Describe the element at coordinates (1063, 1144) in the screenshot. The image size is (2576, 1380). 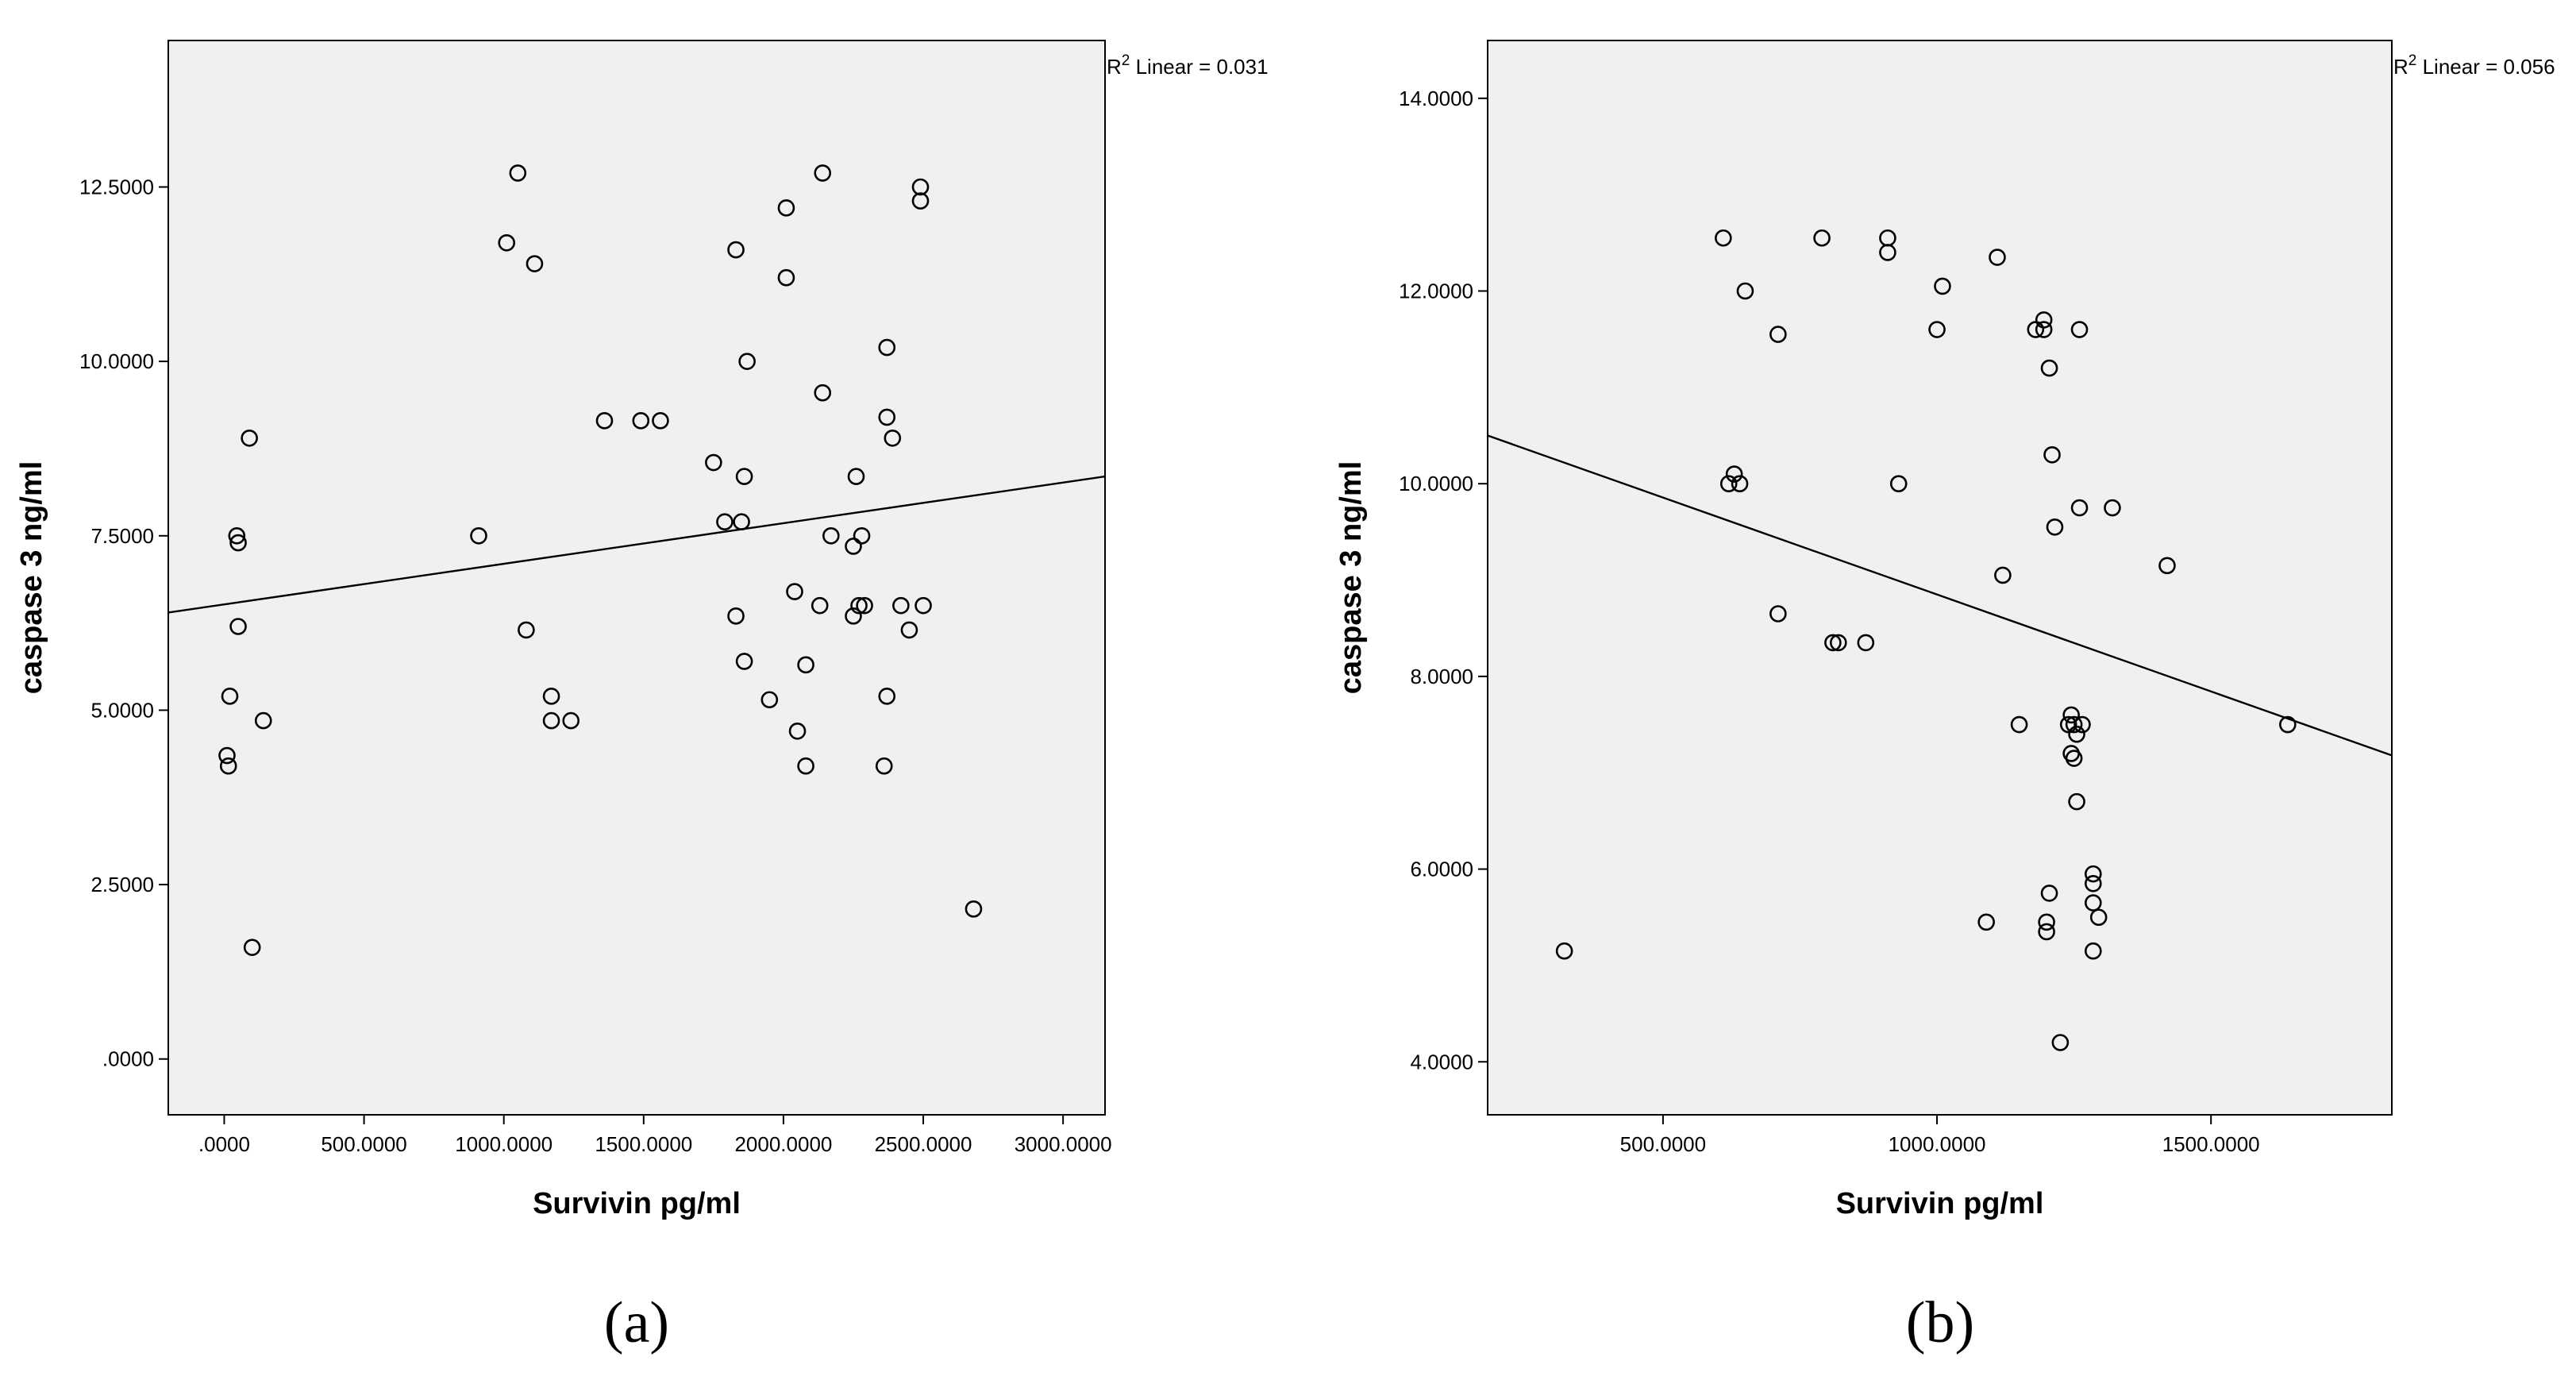
I see `x-tick-label: 3000.0000` at that location.